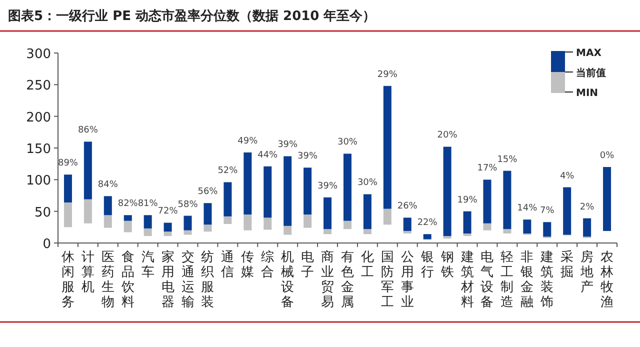  Describe the element at coordinates (228, 171) in the screenshot. I see `annotation: 52%` at that location.